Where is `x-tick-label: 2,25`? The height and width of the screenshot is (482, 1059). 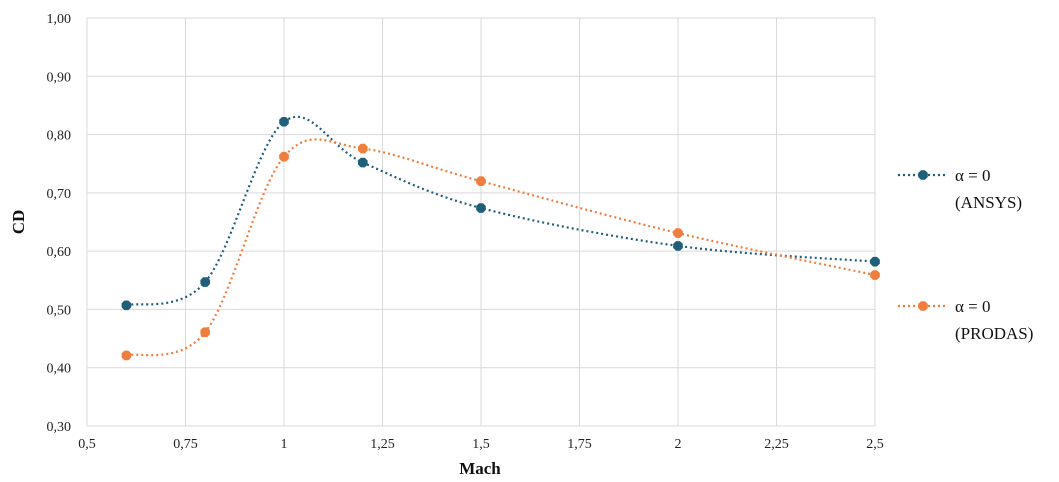
x-tick-label: 2,25 is located at coordinates (776, 444).